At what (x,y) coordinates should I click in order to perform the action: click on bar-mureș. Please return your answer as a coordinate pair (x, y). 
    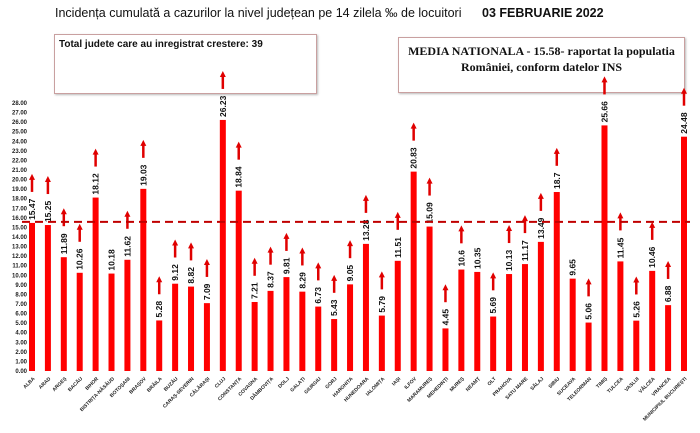
    Looking at the image, I should click on (461, 320).